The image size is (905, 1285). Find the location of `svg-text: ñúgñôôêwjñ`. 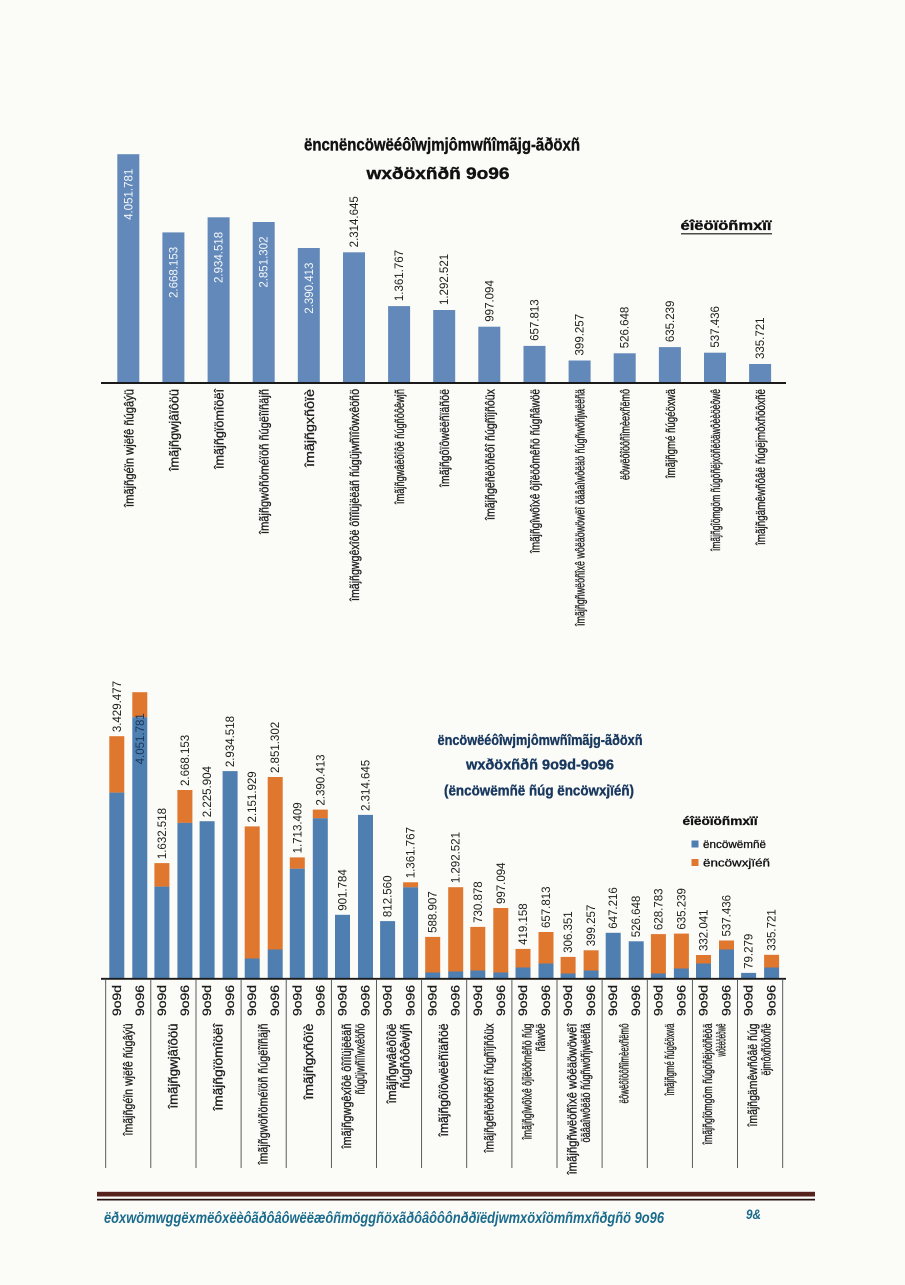

svg-text: ñúgñôôêwjñ is located at coordinates (406, 1055).